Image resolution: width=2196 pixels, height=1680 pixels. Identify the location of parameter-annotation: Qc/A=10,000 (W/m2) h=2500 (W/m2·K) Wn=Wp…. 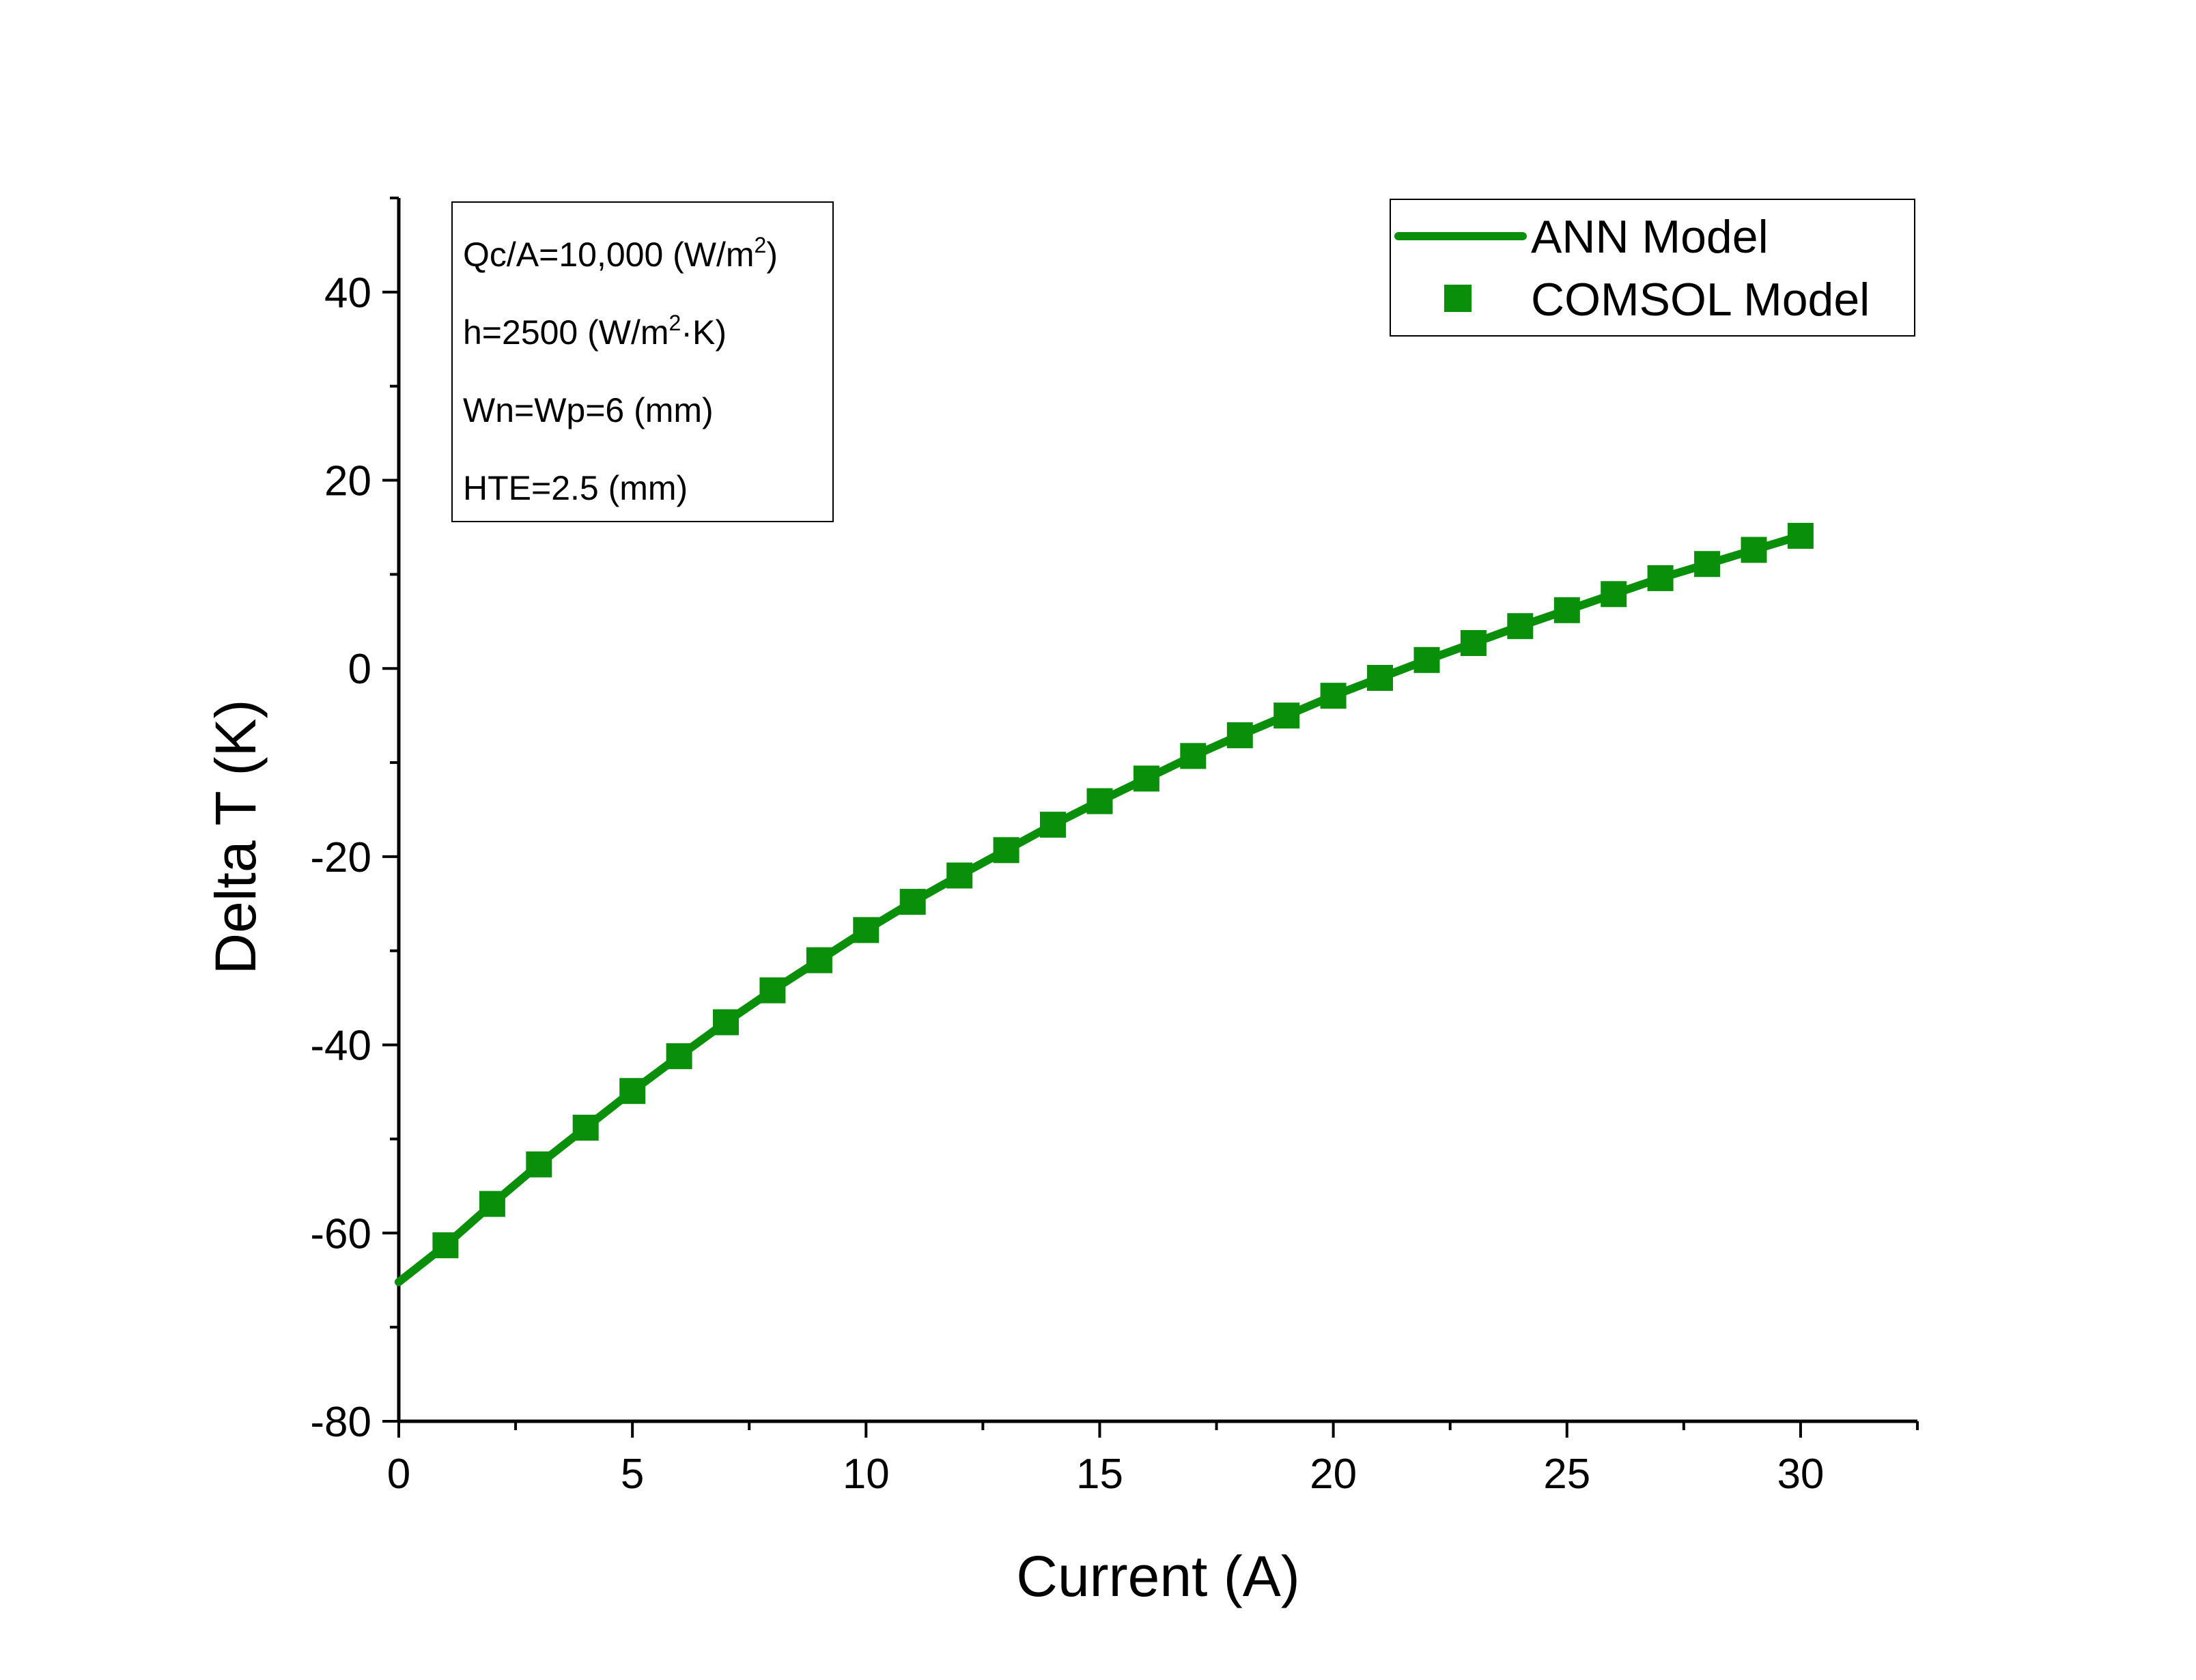
(642, 361).